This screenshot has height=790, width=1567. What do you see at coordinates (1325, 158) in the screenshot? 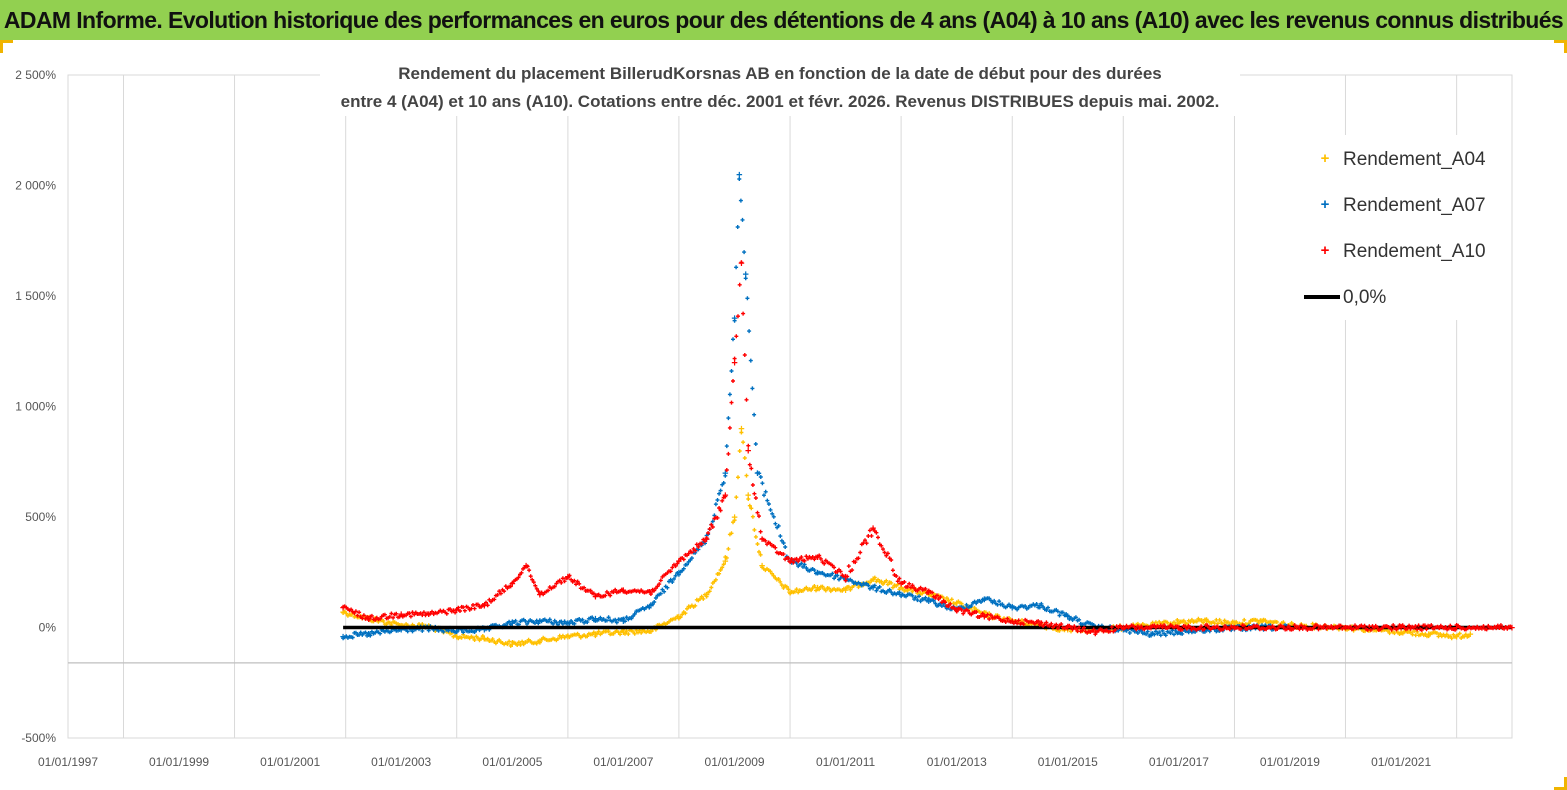
I see `legend-marker-a04: +` at bounding box center [1325, 158].